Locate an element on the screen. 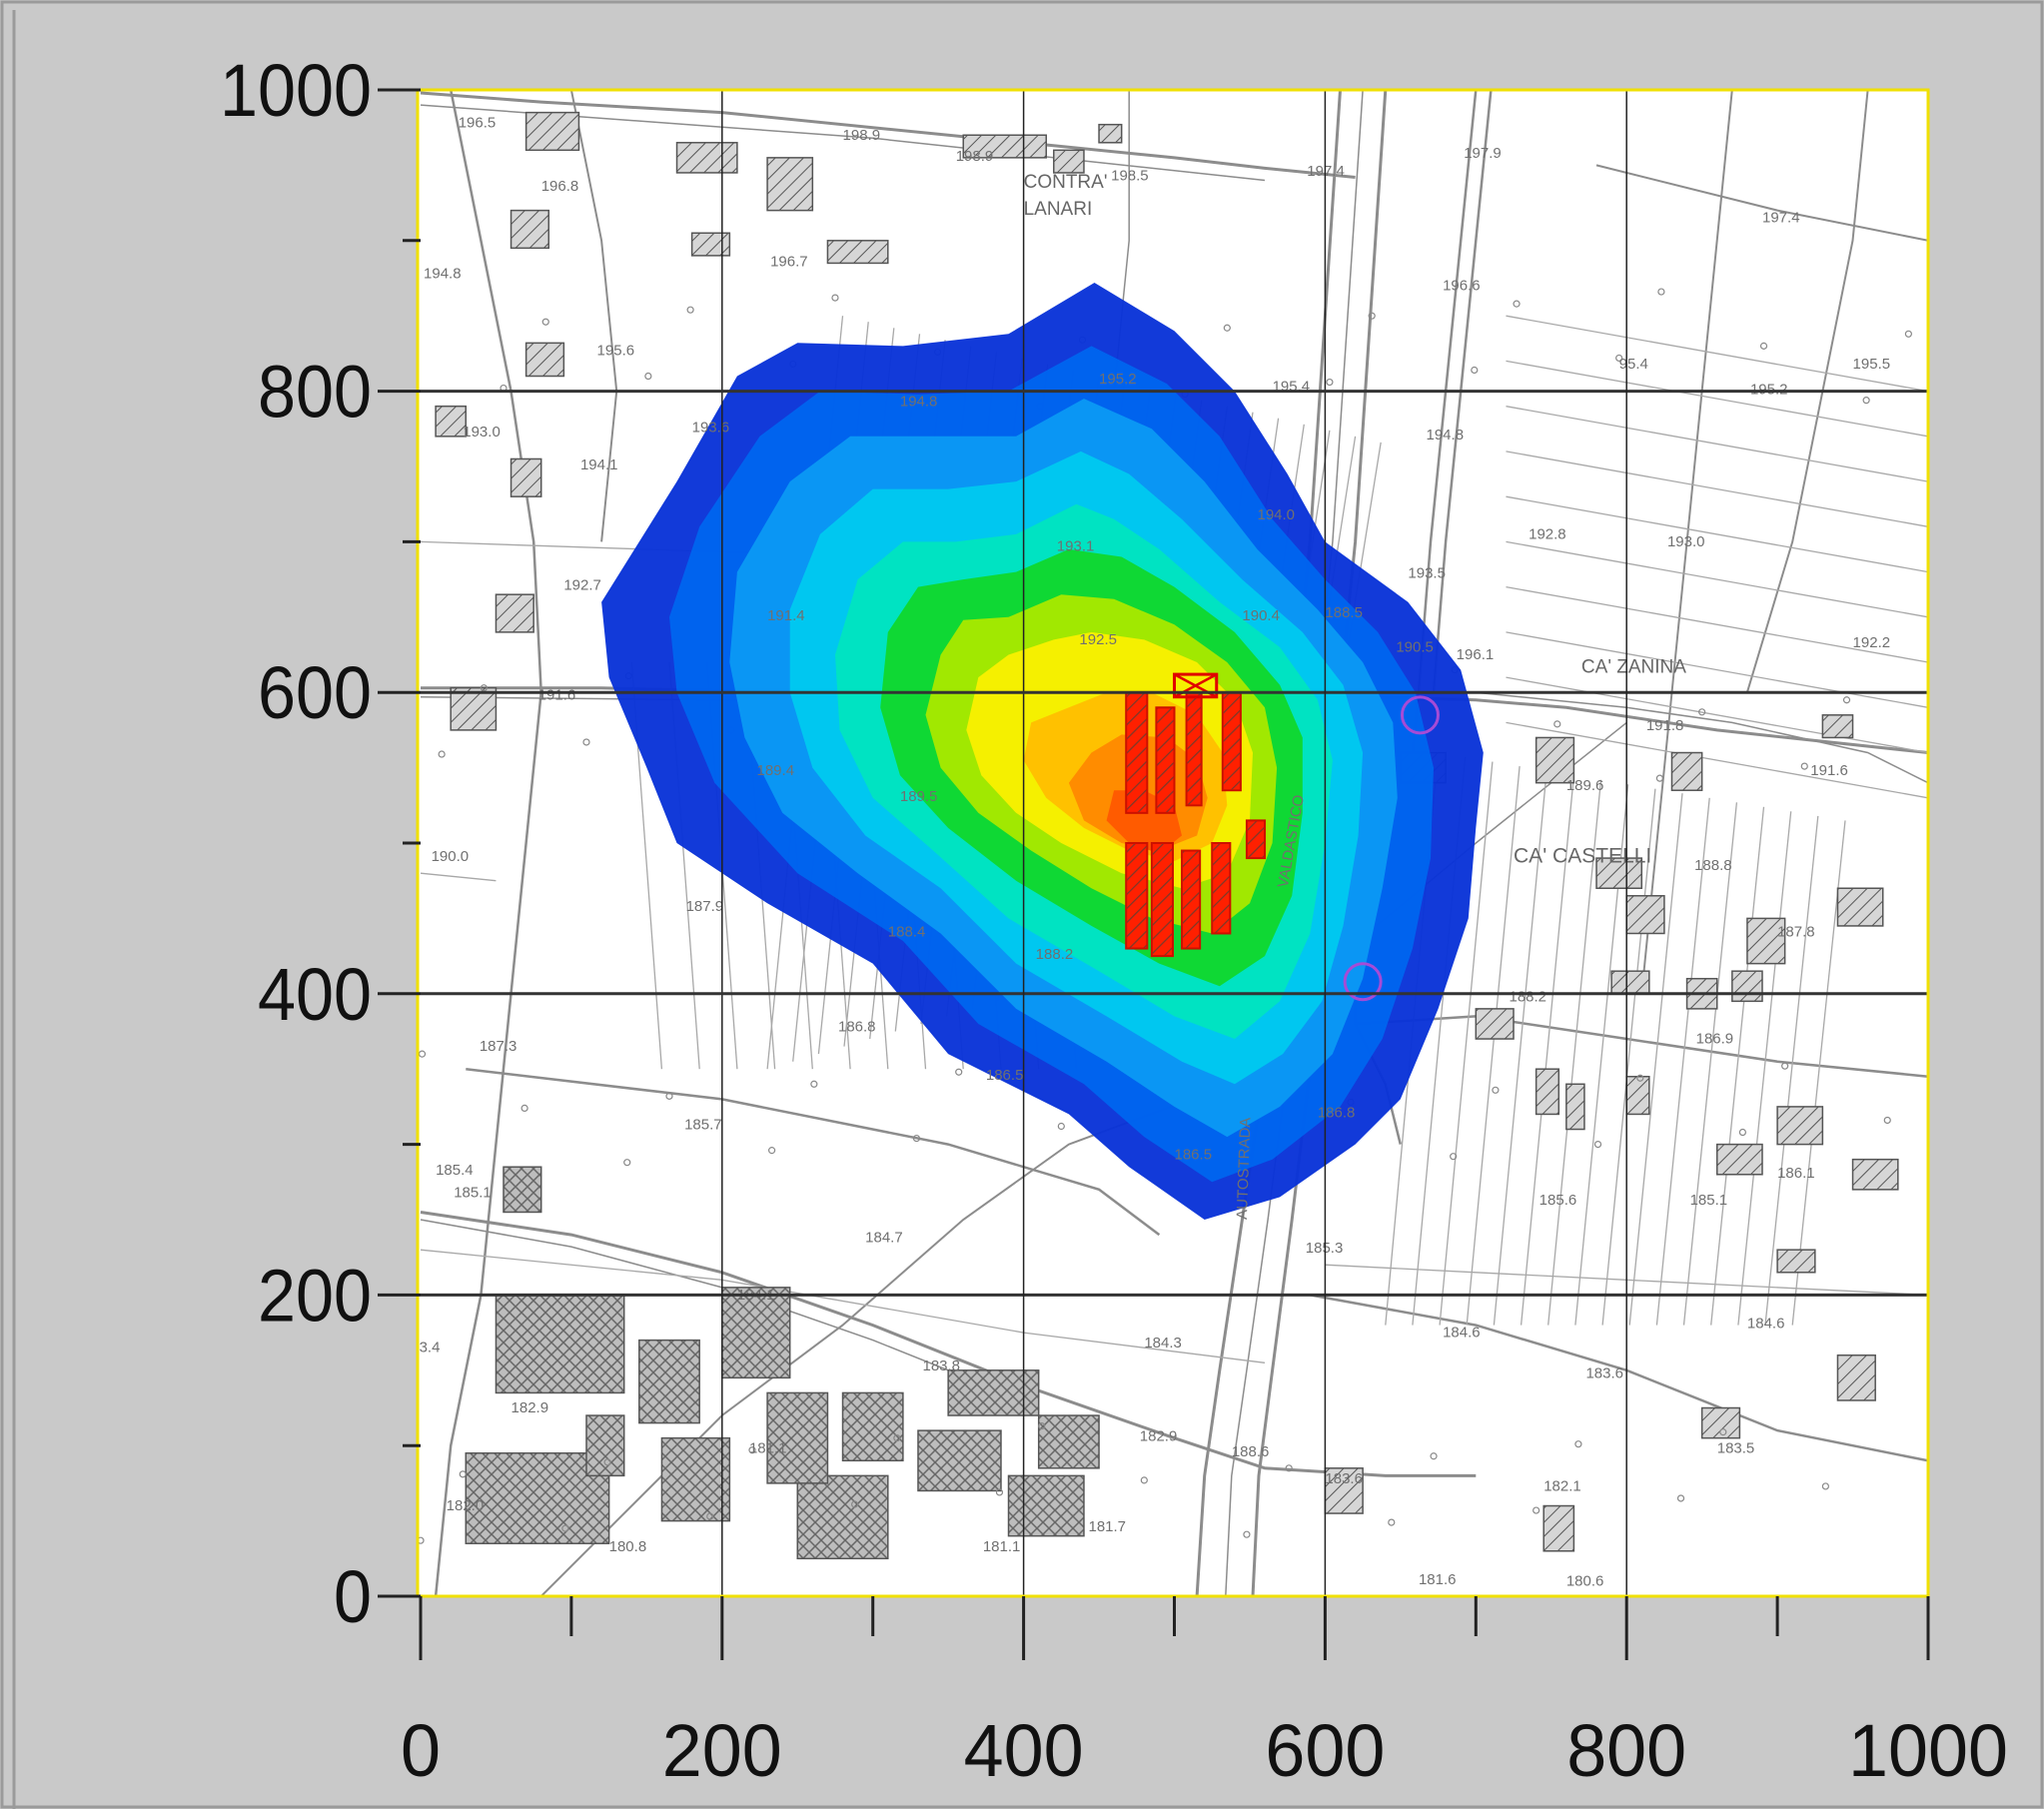 The image size is (2044, 1809). elevation-label: 182.1 is located at coordinates (1562, 1485).